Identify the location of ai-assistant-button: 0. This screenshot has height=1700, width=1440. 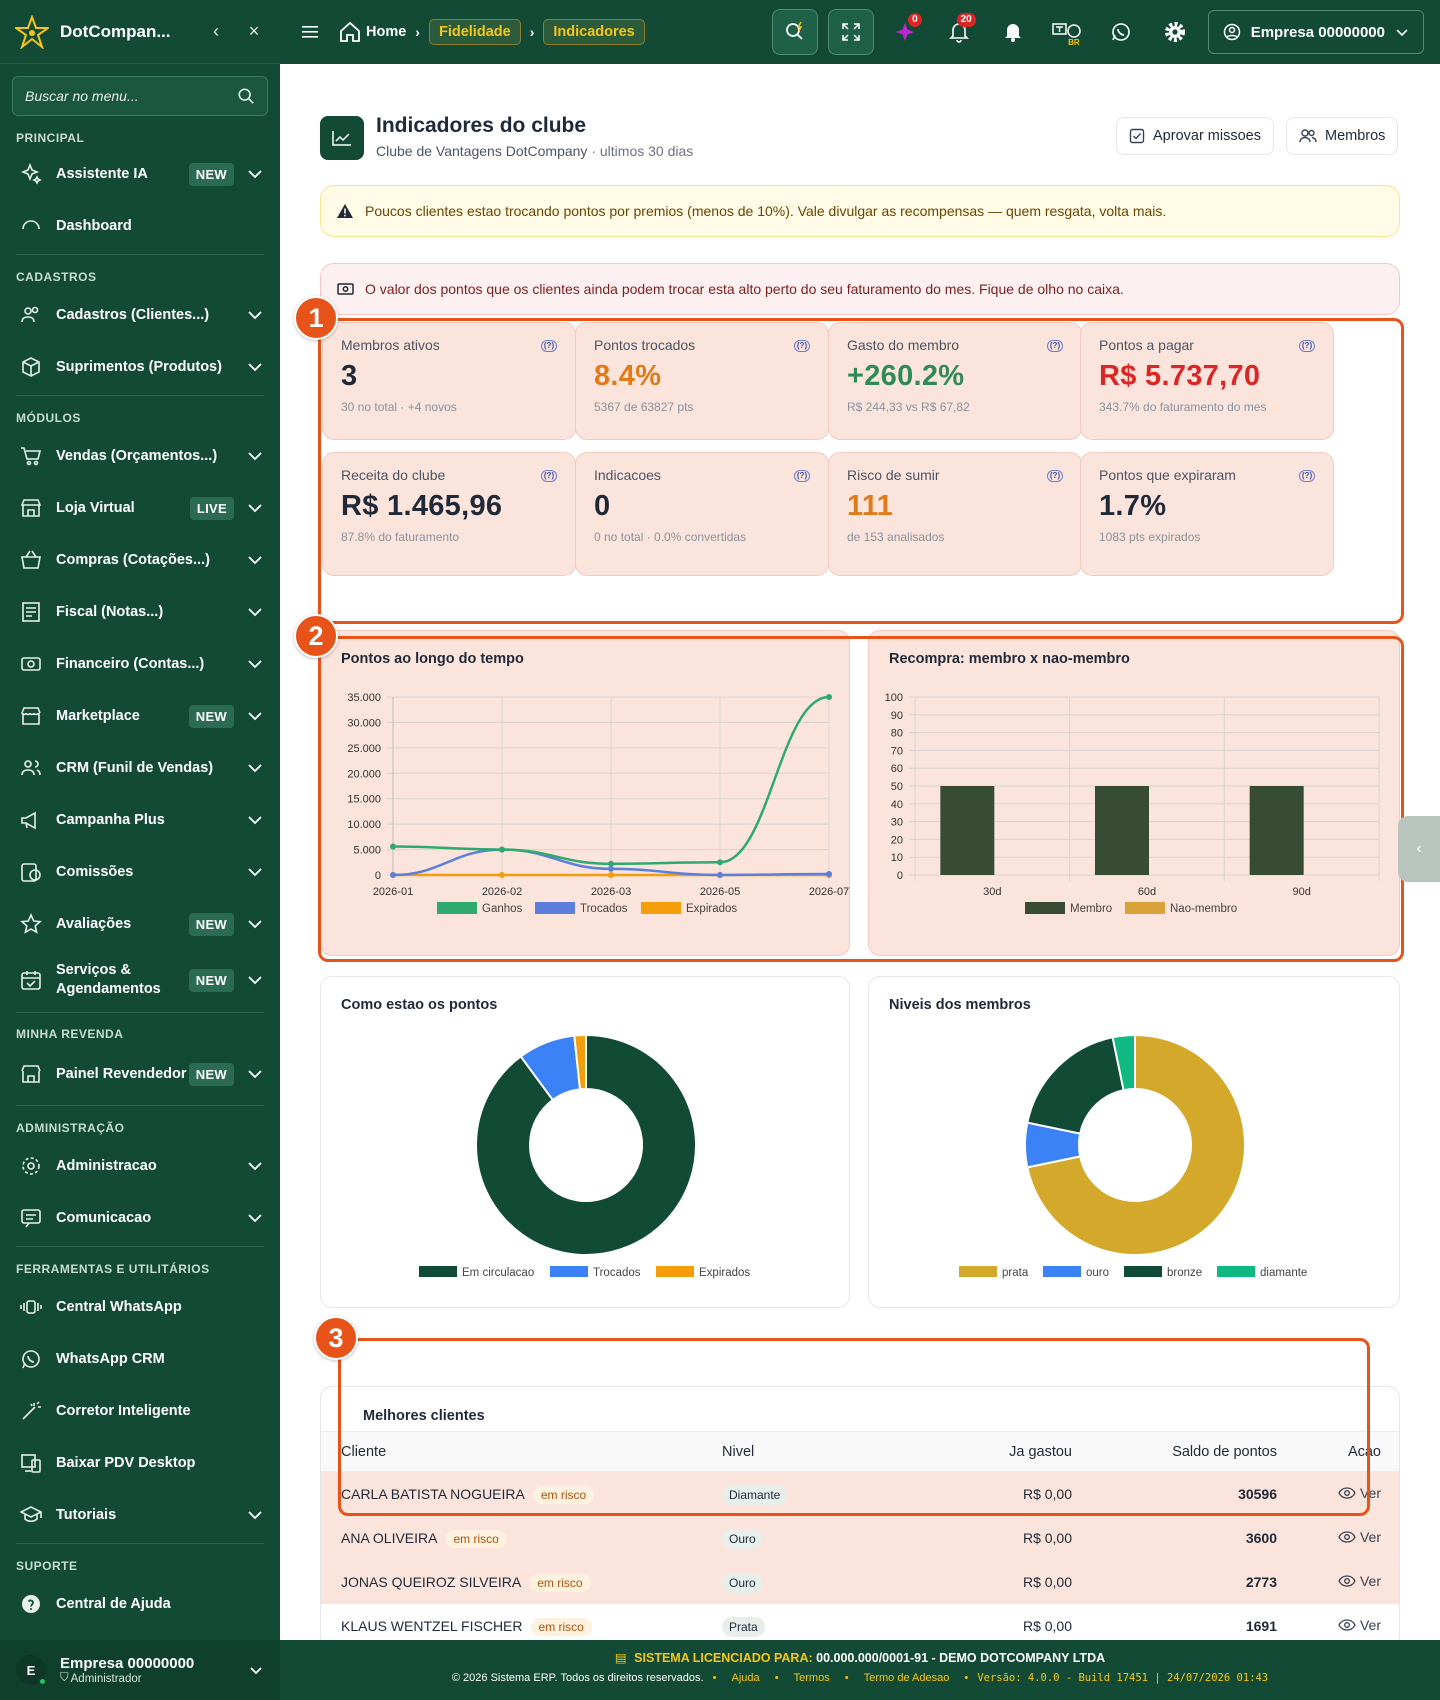
(905, 32).